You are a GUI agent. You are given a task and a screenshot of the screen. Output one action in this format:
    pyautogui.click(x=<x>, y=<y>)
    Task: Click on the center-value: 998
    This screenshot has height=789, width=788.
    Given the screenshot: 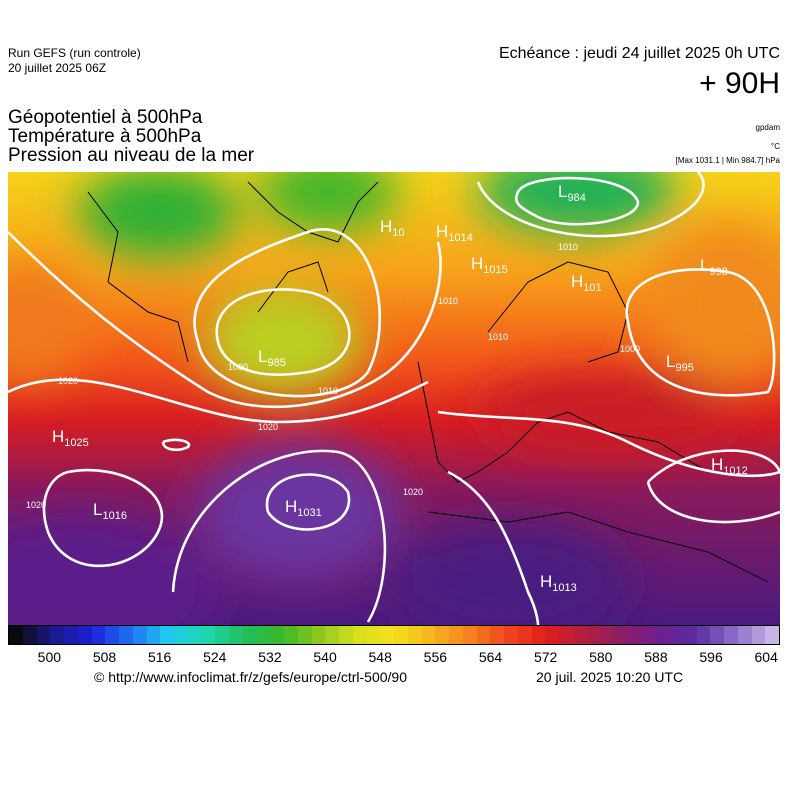 What is the action you would take?
    pyautogui.click(x=718, y=272)
    